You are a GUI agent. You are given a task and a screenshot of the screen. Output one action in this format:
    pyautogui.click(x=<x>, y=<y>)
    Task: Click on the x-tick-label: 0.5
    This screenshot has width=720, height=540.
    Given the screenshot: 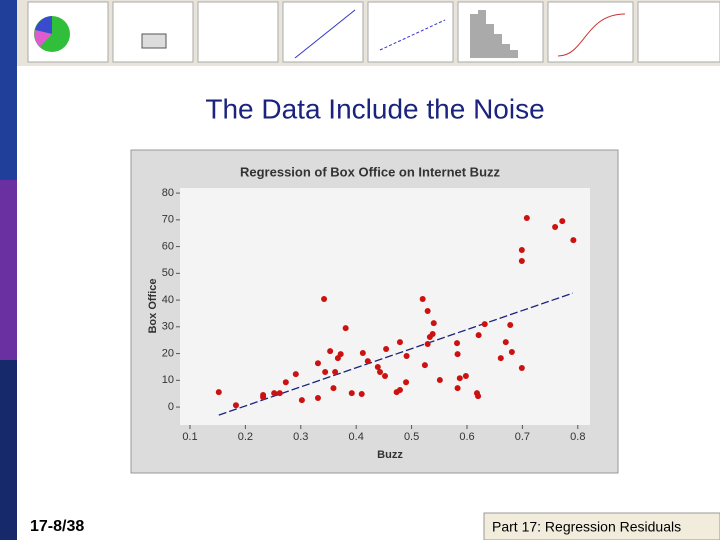 What is the action you would take?
    pyautogui.click(x=411, y=437)
    